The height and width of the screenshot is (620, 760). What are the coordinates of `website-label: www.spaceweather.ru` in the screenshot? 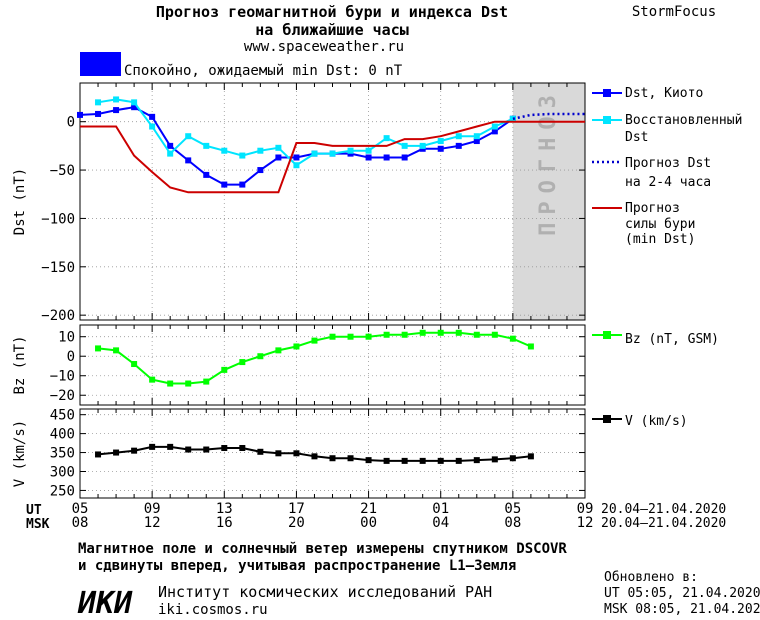 It's located at (324, 47).